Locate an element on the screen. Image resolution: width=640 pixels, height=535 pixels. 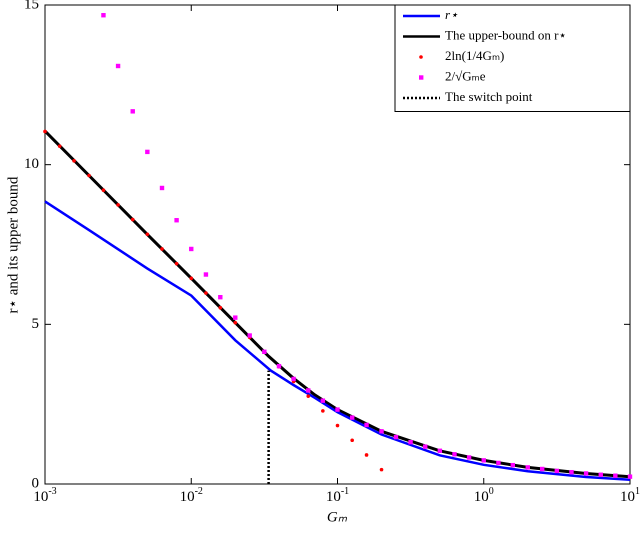
legend-box is located at coordinates (512, 58).